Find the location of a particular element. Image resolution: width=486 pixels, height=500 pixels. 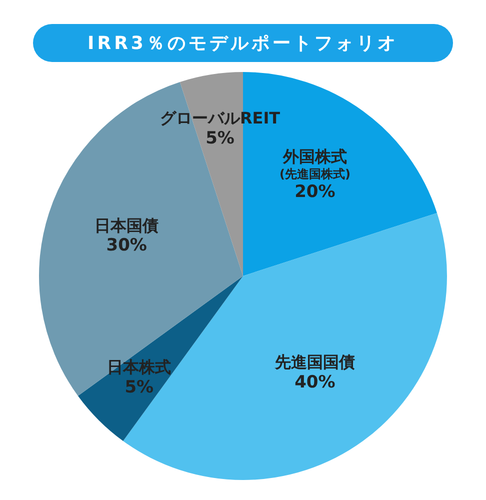

slice-label: 先進国国債 is located at coordinates (314, 362).